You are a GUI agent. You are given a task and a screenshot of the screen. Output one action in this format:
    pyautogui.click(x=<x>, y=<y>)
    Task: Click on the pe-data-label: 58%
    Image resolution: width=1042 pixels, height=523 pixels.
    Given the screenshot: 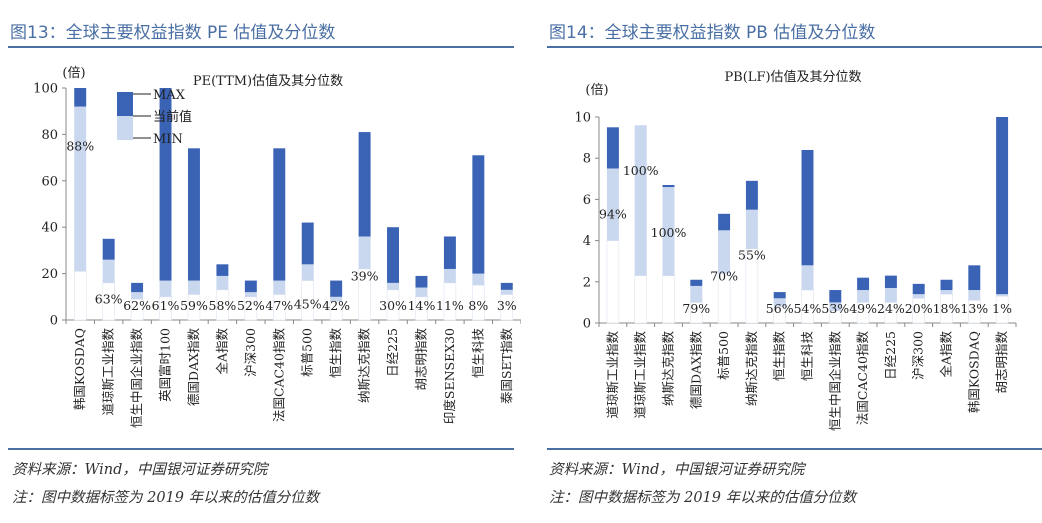 What is the action you would take?
    pyautogui.click(x=223, y=305)
    